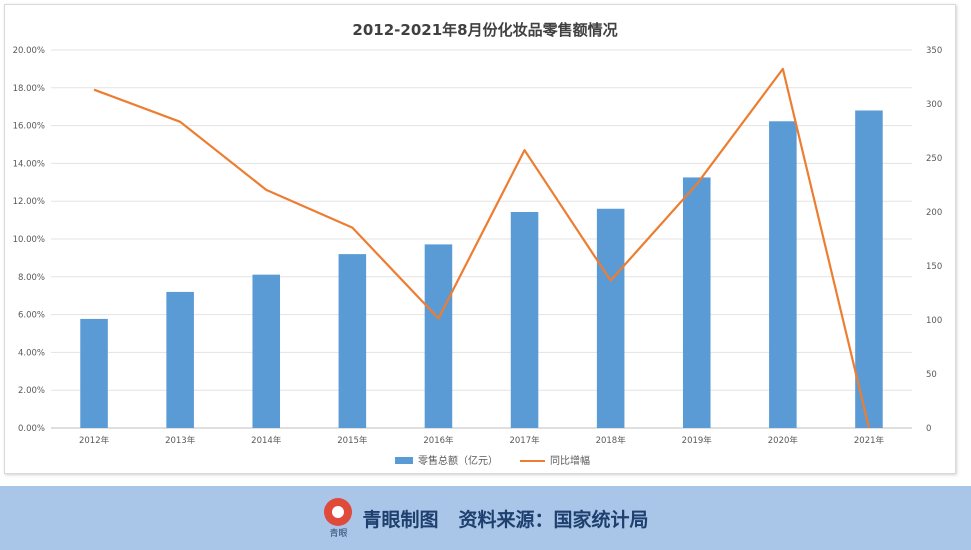 This screenshot has width=971, height=550. What do you see at coordinates (524, 440) in the screenshot?
I see `x-tick-label: 2017年` at bounding box center [524, 440].